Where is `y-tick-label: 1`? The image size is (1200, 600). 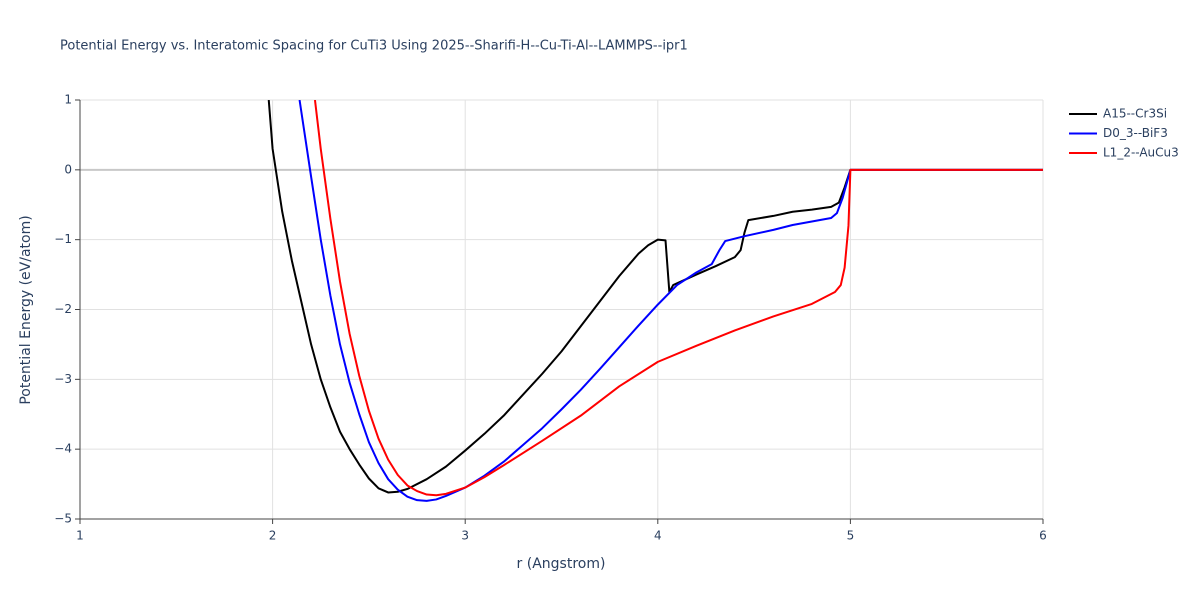 y-tick-label: 1 is located at coordinates (68, 100).